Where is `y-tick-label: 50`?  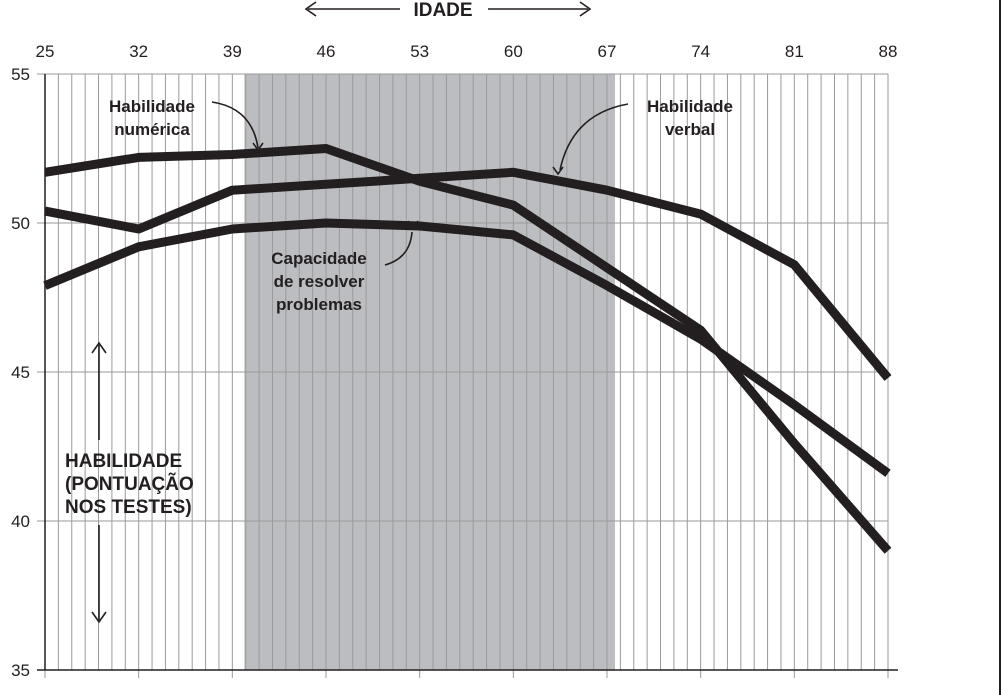
y-tick-label: 50 is located at coordinates (20, 223).